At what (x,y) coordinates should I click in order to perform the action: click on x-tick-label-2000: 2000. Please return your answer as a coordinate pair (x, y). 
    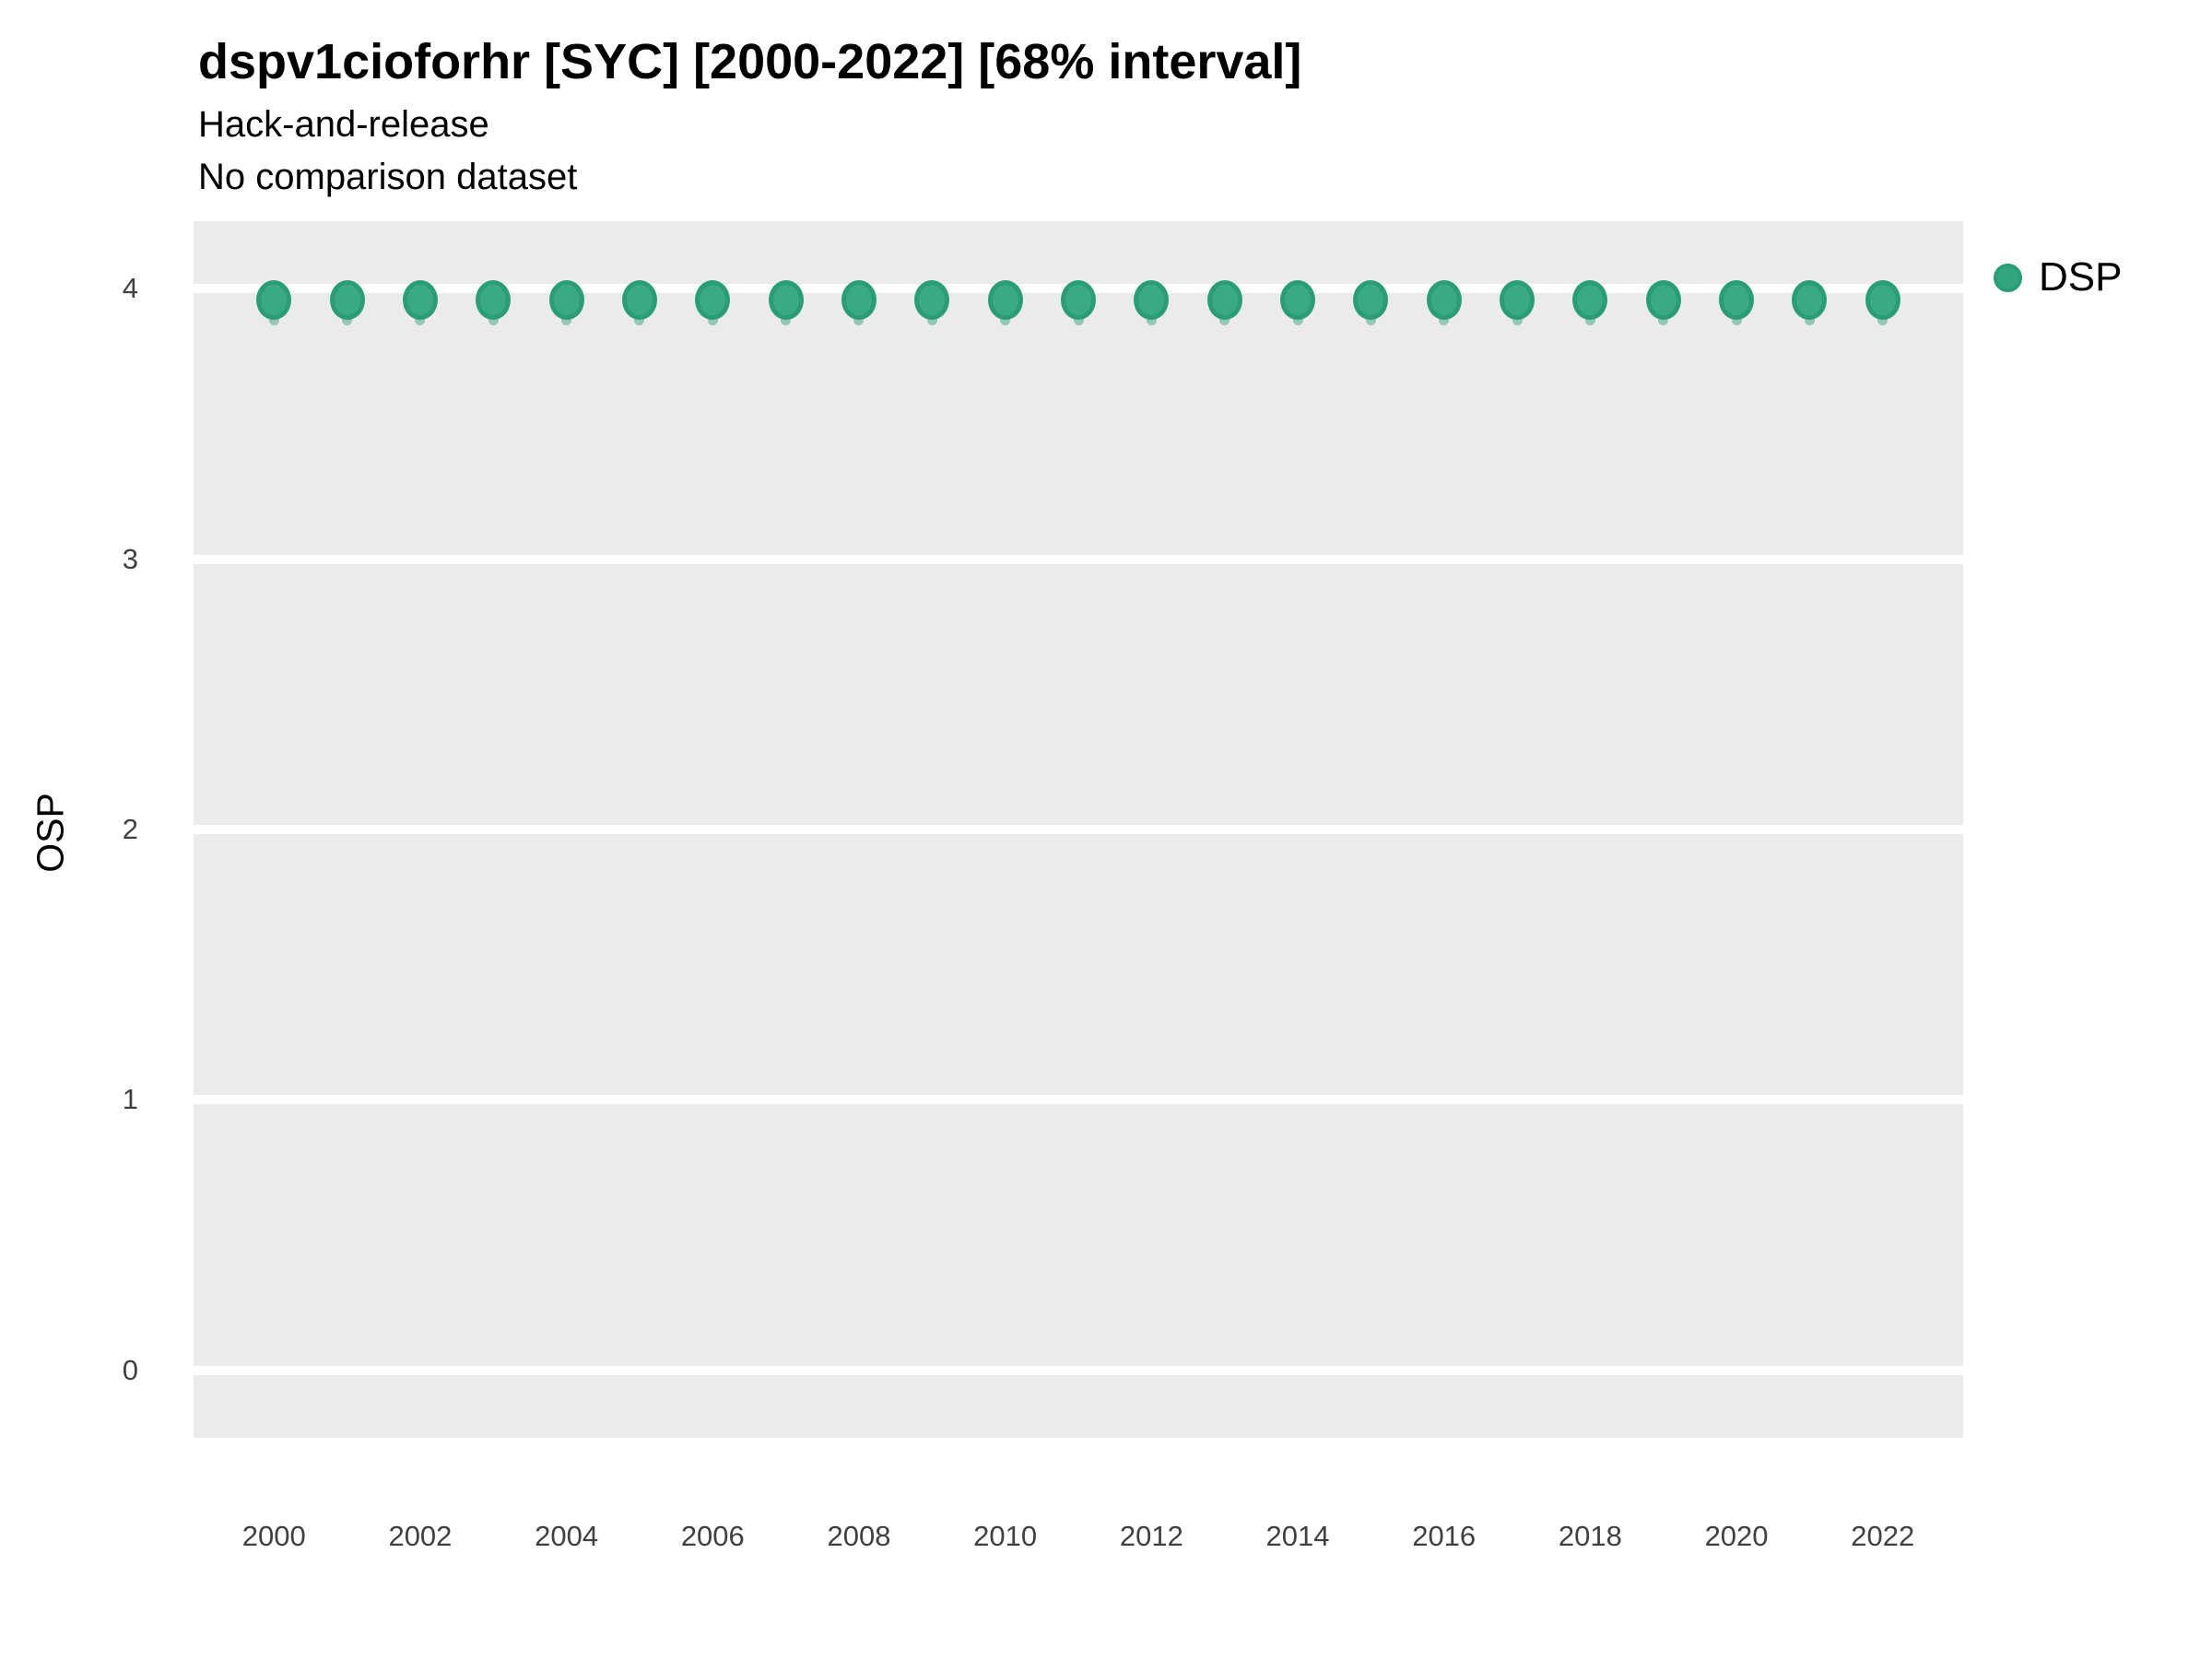
    Looking at the image, I should click on (273, 1536).